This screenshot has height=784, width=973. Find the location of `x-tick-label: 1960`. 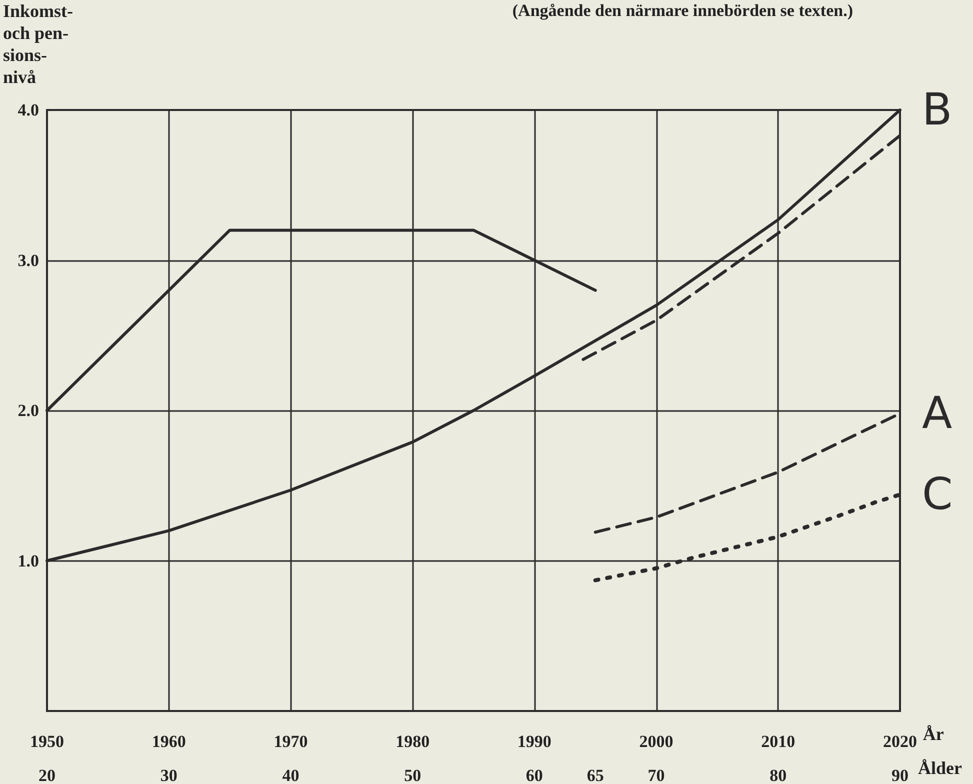

x-tick-label: 1960 is located at coordinates (169, 741).